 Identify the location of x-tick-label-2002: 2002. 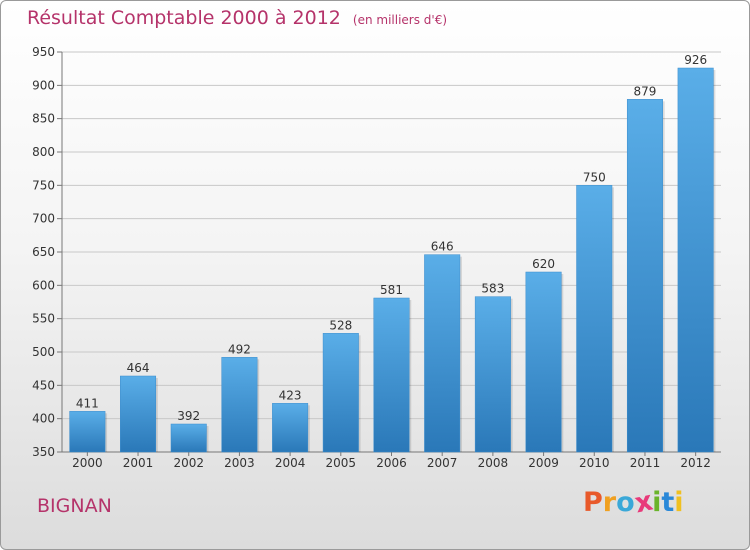
(188, 463).